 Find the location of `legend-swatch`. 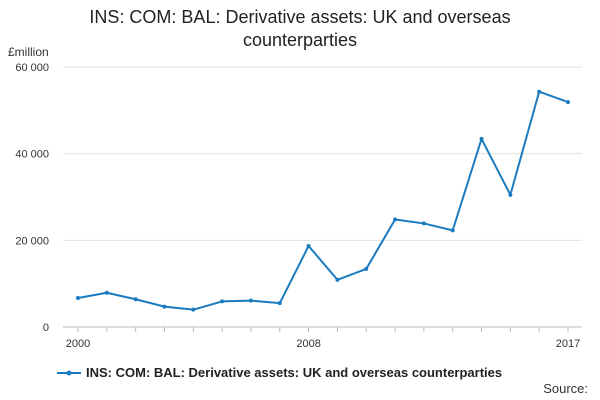

legend-swatch is located at coordinates (69, 372).